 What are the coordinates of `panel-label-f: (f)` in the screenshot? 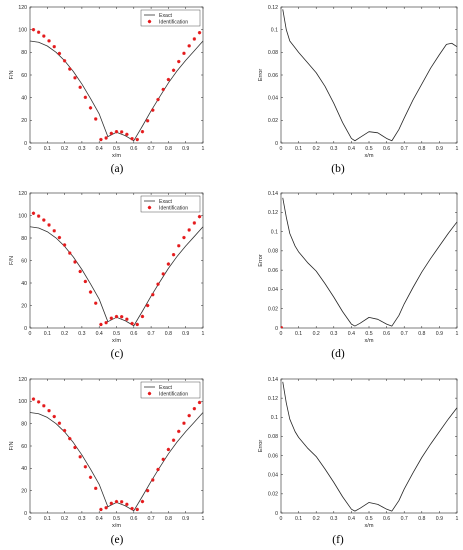 It's located at (338, 540).